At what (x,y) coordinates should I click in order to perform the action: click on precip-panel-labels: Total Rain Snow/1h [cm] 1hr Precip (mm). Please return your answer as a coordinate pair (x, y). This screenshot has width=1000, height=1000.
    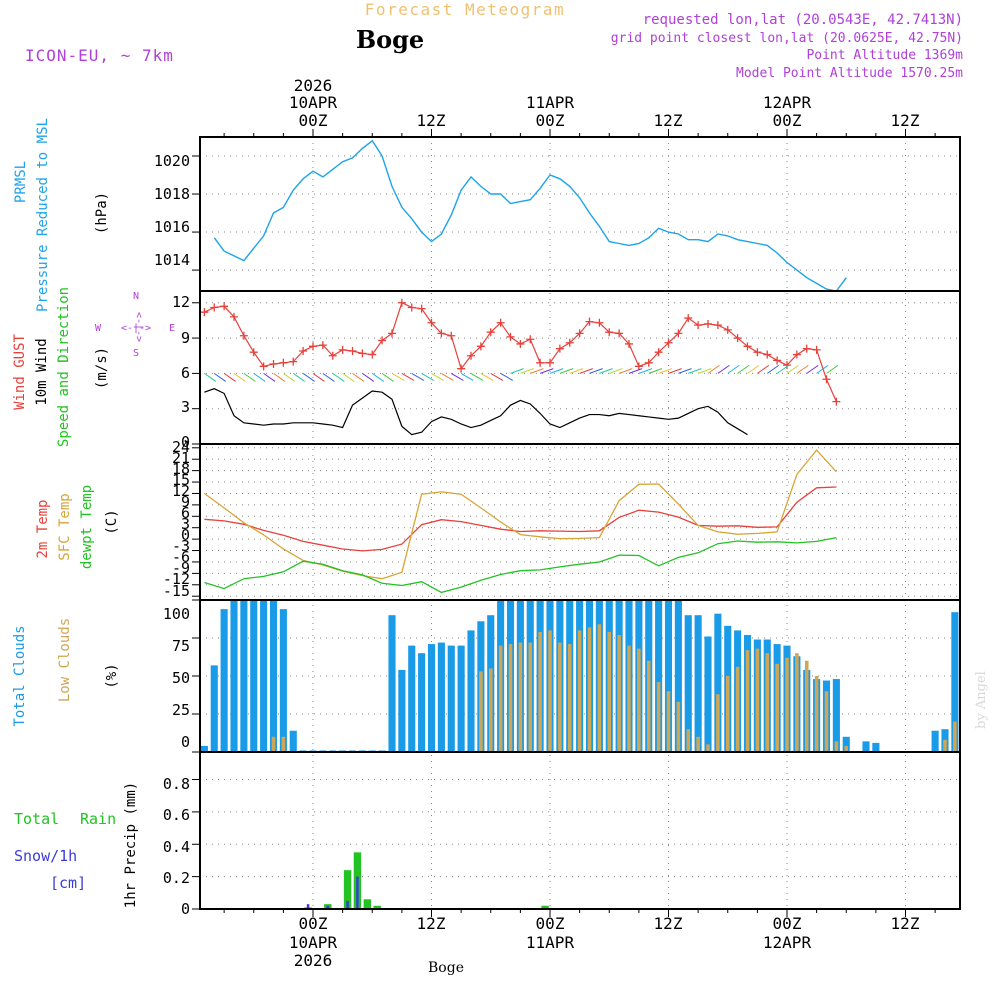
    Looking at the image, I should click on (76, 845).